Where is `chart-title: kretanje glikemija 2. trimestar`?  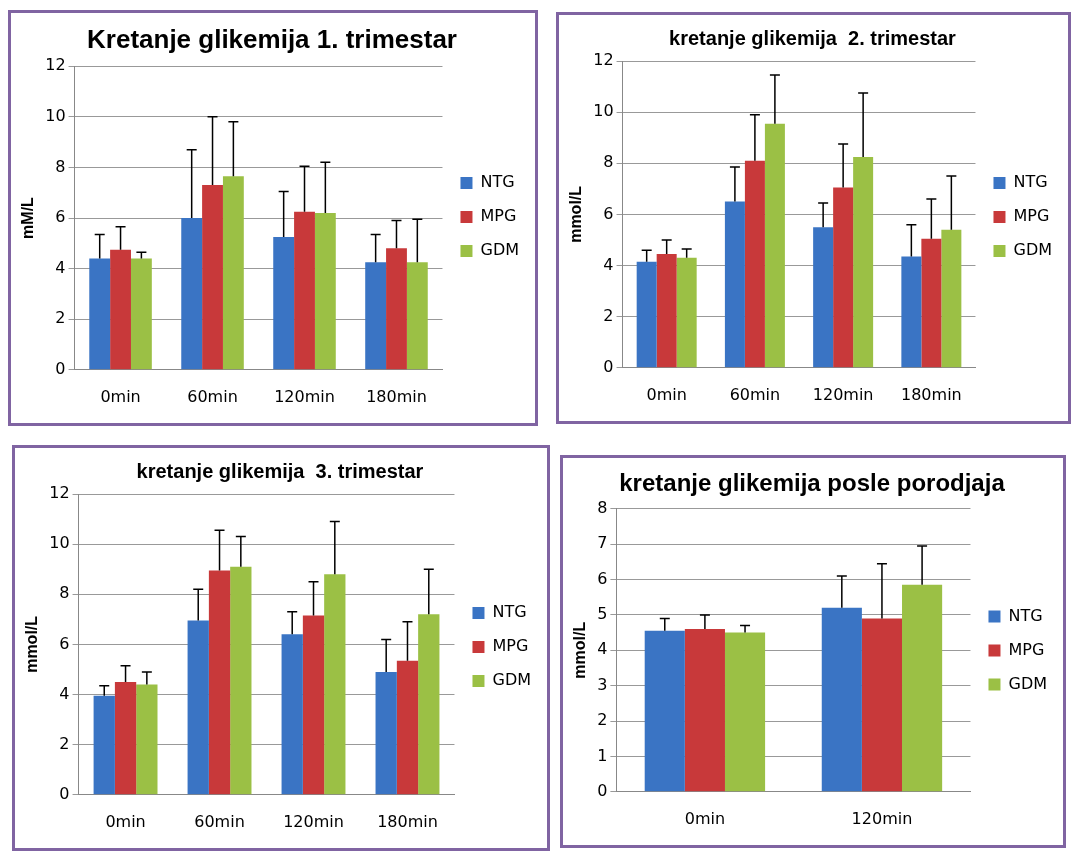 chart-title: kretanje glikemija 2. trimestar is located at coordinates (813, 37).